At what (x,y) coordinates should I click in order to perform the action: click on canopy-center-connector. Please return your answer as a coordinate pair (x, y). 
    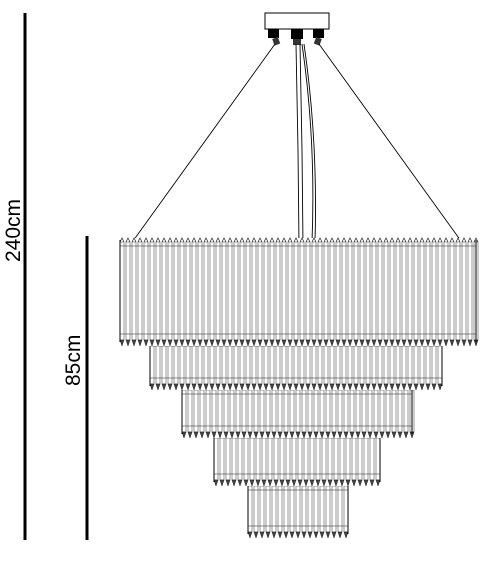
    Looking at the image, I should click on (297, 37).